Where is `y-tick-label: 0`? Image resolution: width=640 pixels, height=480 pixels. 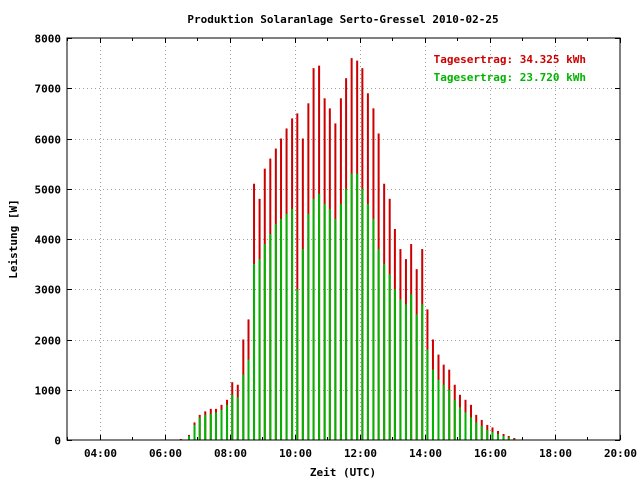 y-tick-label: 0 is located at coordinates (57, 441).